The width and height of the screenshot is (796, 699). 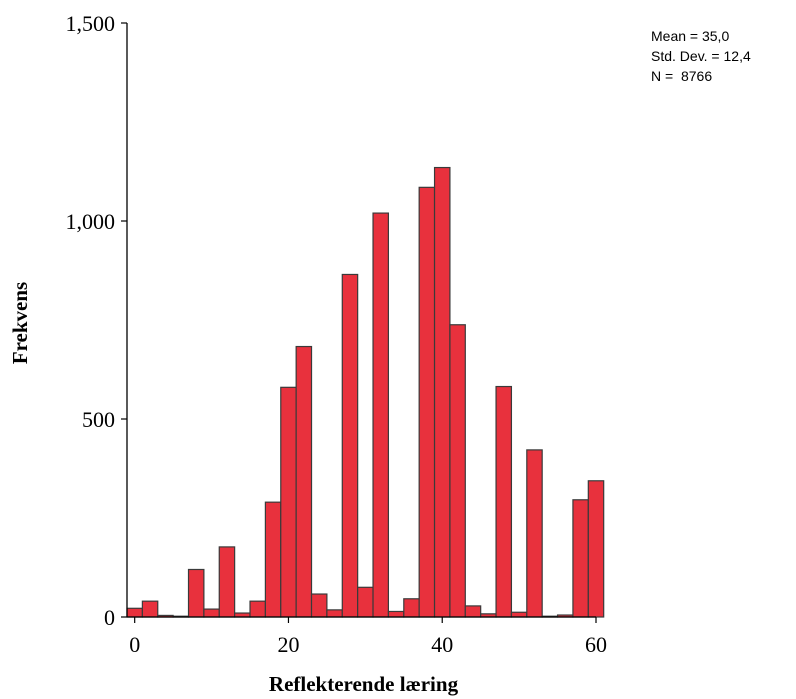 What do you see at coordinates (690, 36) in the screenshot?
I see `stat-mean: Mean = 35,0` at bounding box center [690, 36].